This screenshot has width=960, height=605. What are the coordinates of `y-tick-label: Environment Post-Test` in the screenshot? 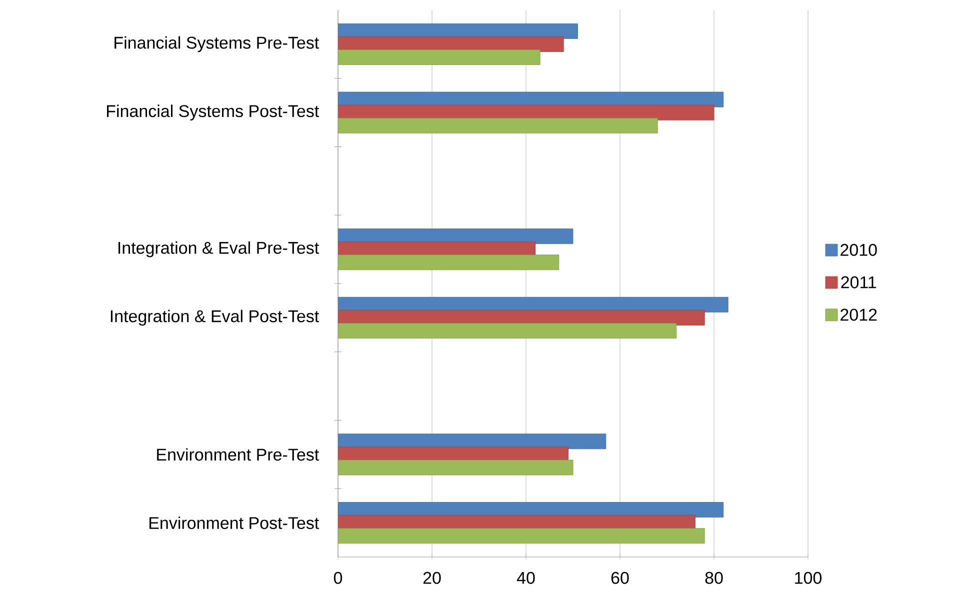 It's located at (234, 523).